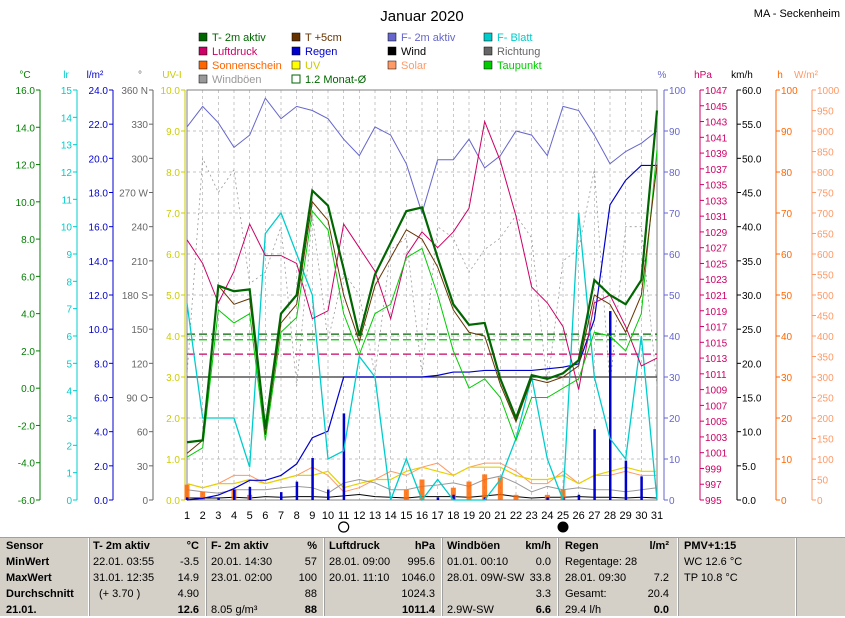 The image size is (845, 618). What do you see at coordinates (188, 594) in the screenshot?
I see `stats-t2m-avg: 4.90` at bounding box center [188, 594].